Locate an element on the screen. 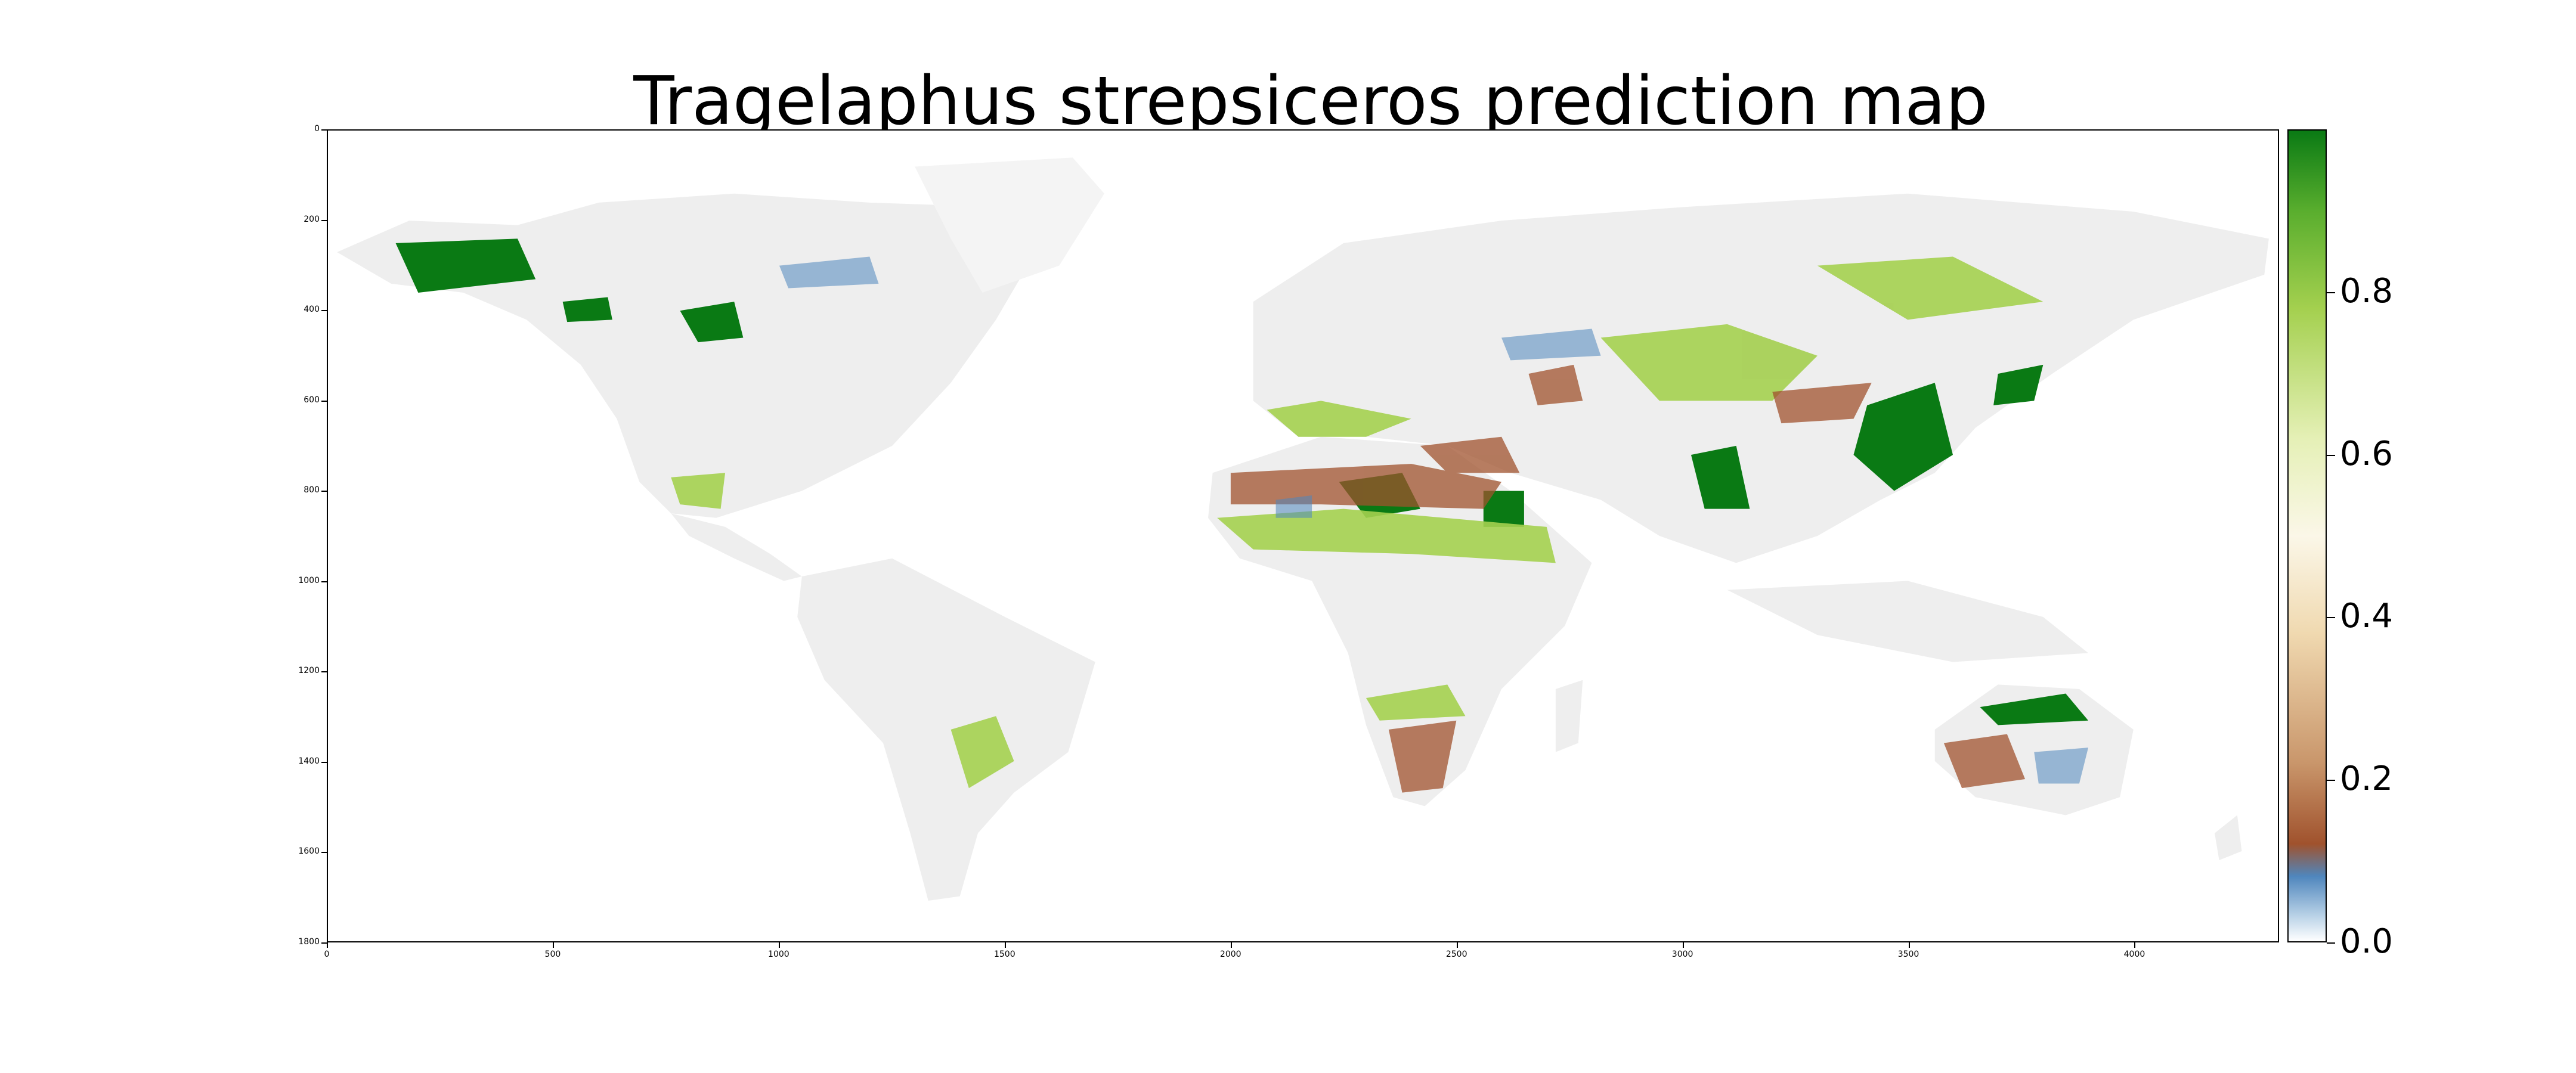 This screenshot has width=2576, height=1073. y-tick-label: 600 is located at coordinates (312, 400).